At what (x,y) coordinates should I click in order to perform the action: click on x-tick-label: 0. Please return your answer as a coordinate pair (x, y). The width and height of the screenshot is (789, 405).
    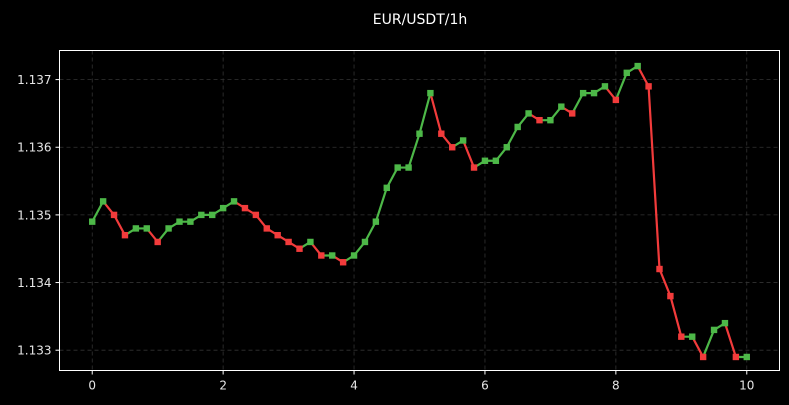
    Looking at the image, I should click on (92, 386).